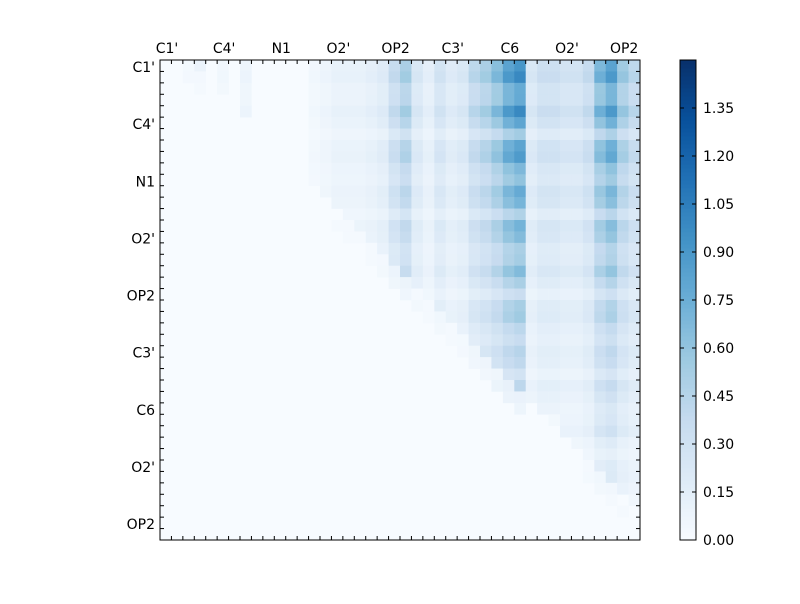 Image resolution: width=800 pixels, height=604 pixels. I want to click on y-tick-label: C1', so click(143, 68).